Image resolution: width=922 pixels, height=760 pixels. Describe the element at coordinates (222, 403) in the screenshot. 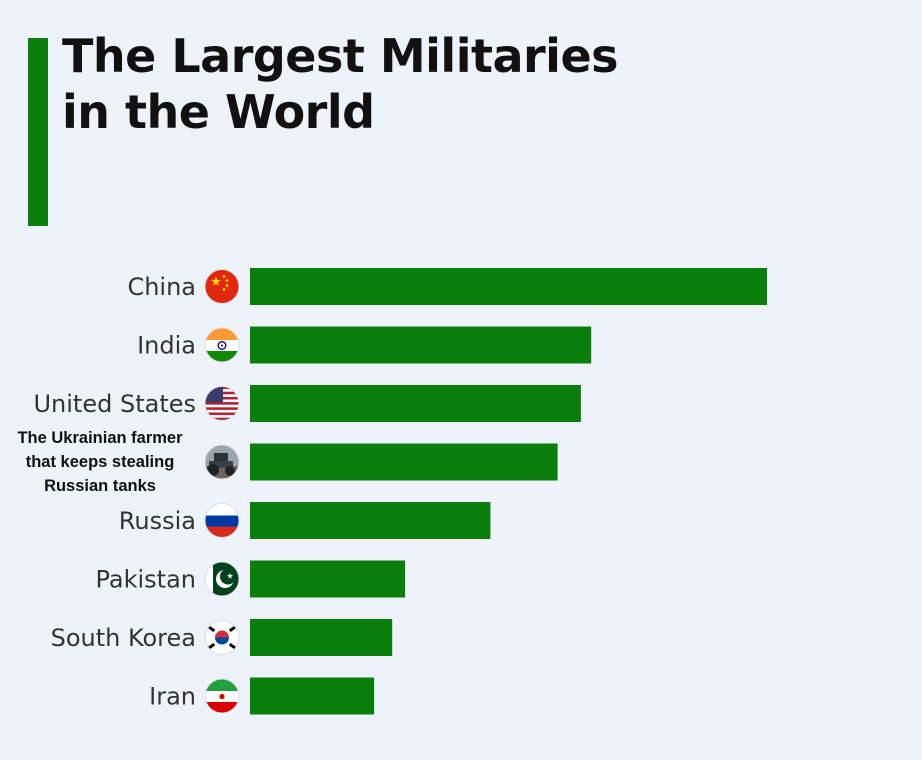

I see `usa-flag-icon-border` at that location.